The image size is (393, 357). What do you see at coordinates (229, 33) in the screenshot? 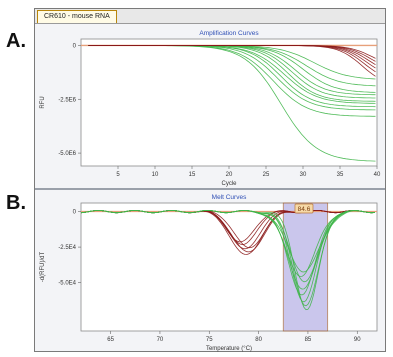
I see `chart-title: Amplification Curves` at bounding box center [229, 33].